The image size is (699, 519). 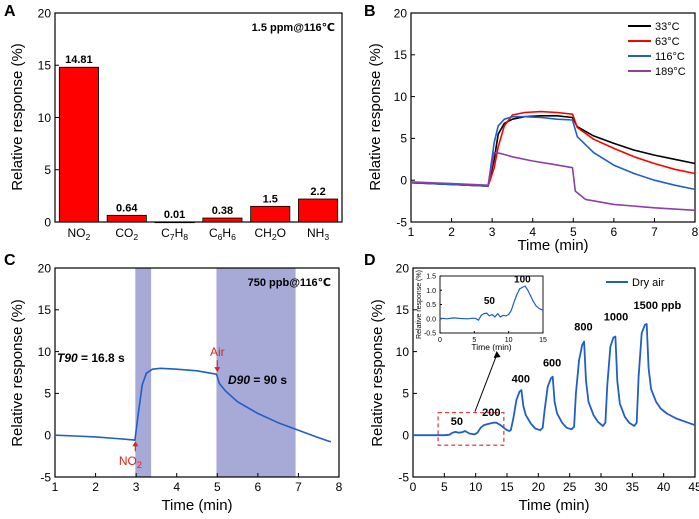 What do you see at coordinates (174, 234) in the screenshot?
I see `category-label-c7h8: C7H8` at bounding box center [174, 234].